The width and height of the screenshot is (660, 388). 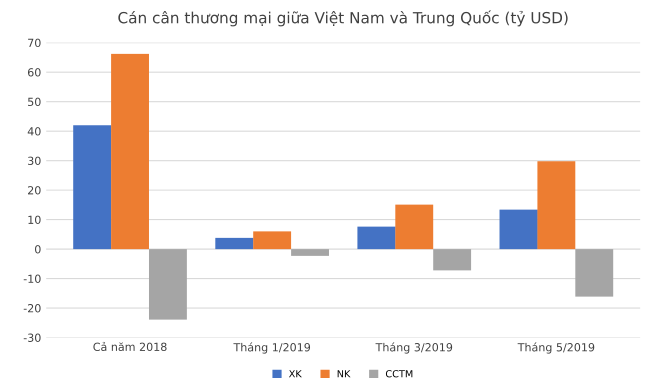 I want to click on y-tick-label: 50, so click(x=34, y=102).